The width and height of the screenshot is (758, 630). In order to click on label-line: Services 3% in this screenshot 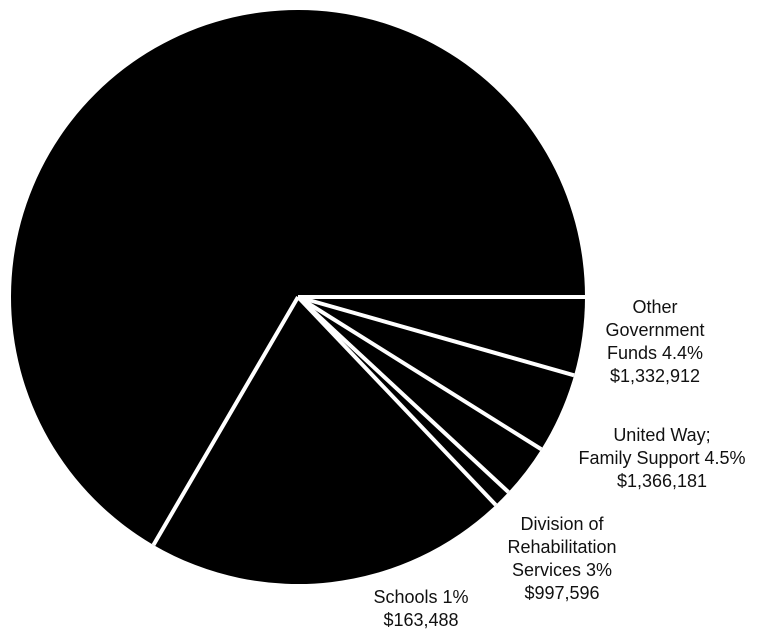, I will do `click(562, 570)`.